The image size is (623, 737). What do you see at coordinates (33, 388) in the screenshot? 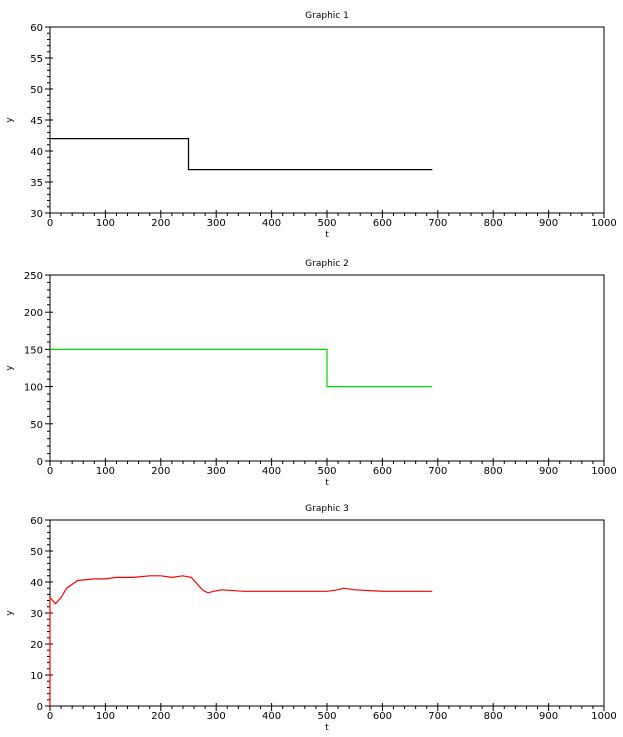
I see `y-tick-label: 100` at bounding box center [33, 388].